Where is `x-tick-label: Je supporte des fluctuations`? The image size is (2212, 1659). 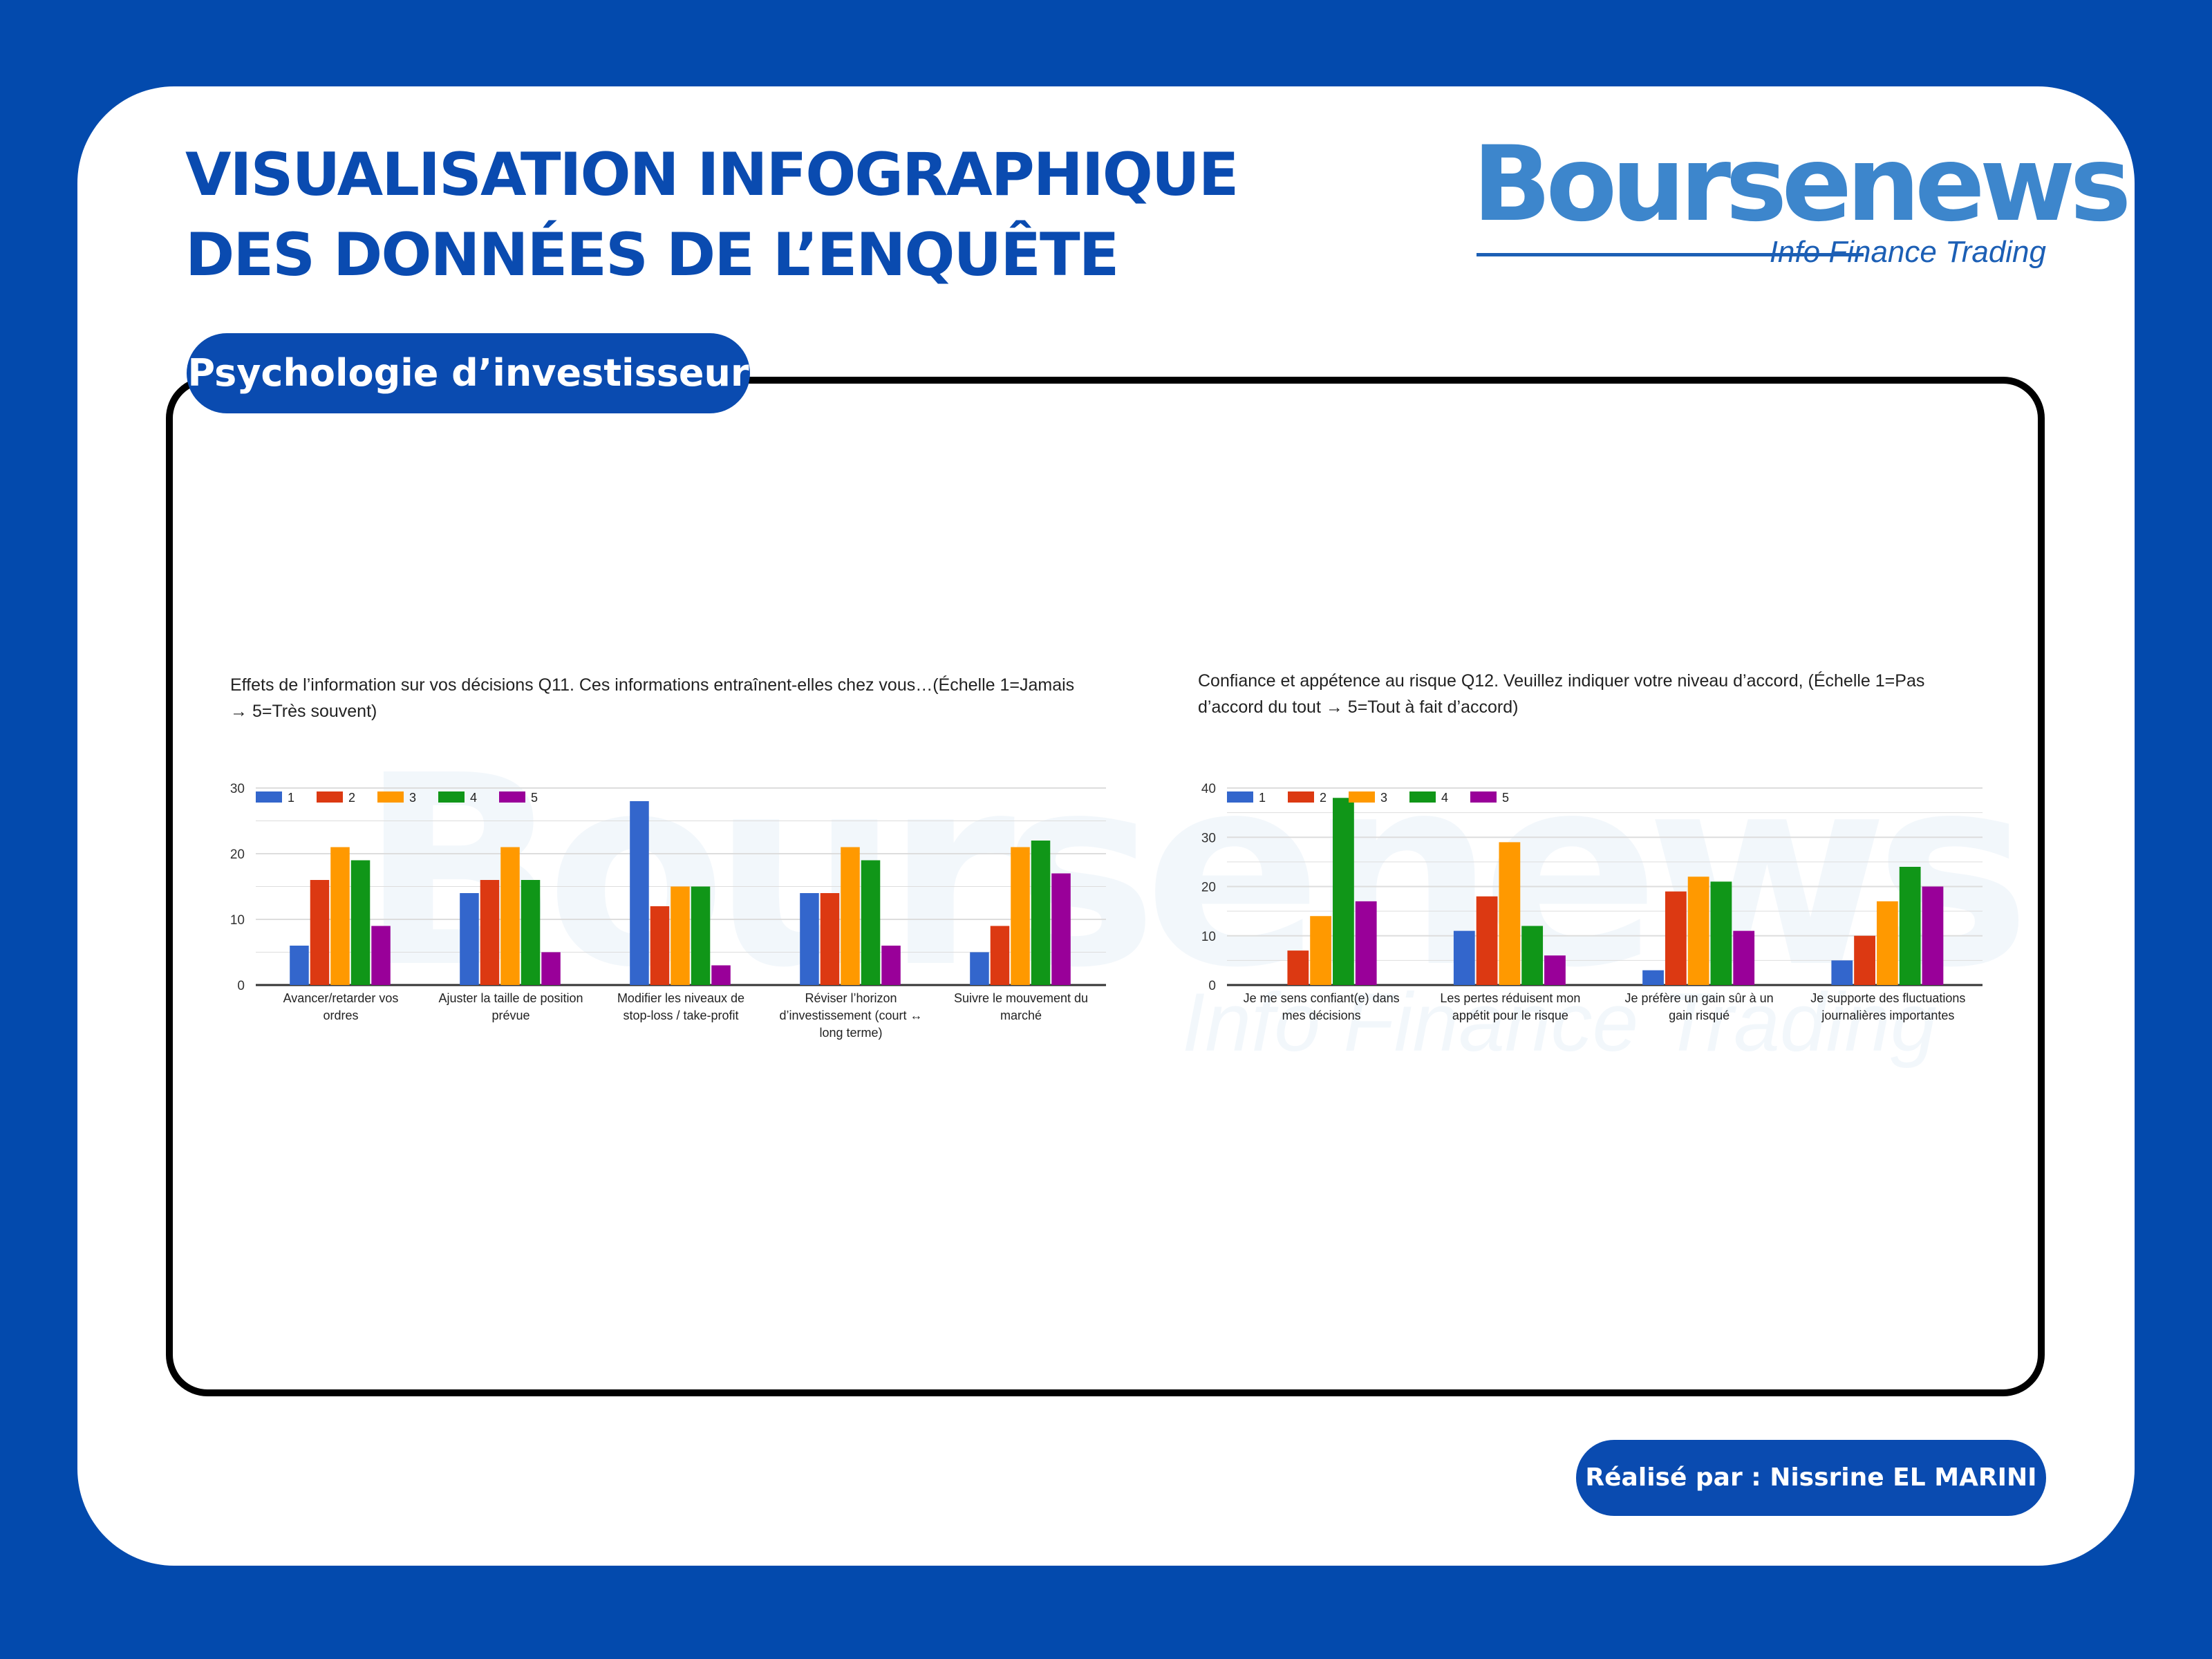 x-tick-label: Je supporte des fluctuations is located at coordinates (1887, 998).